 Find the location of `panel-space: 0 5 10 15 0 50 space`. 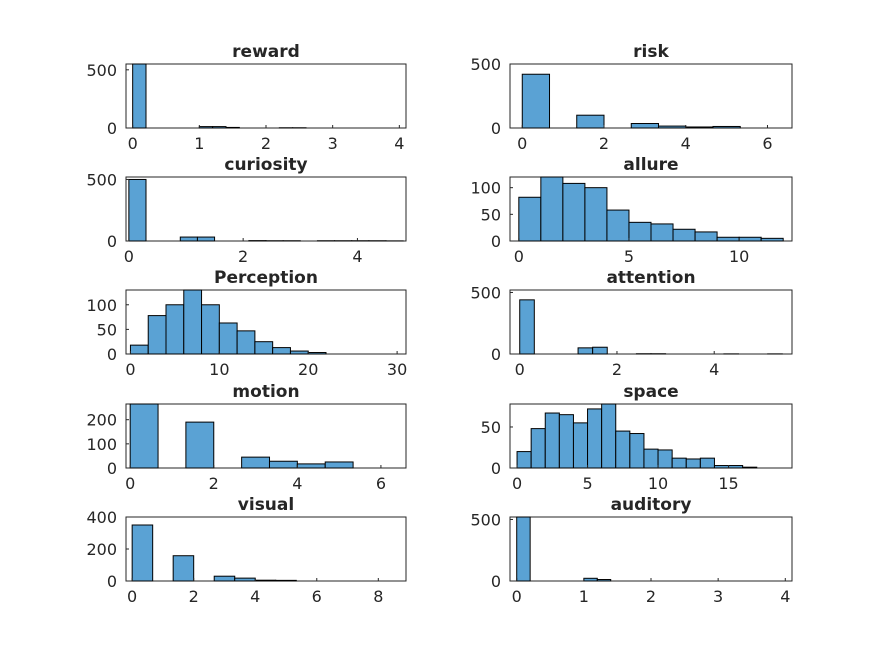

panel-space: 0 5 10 15 0 50 space is located at coordinates (637, 437).